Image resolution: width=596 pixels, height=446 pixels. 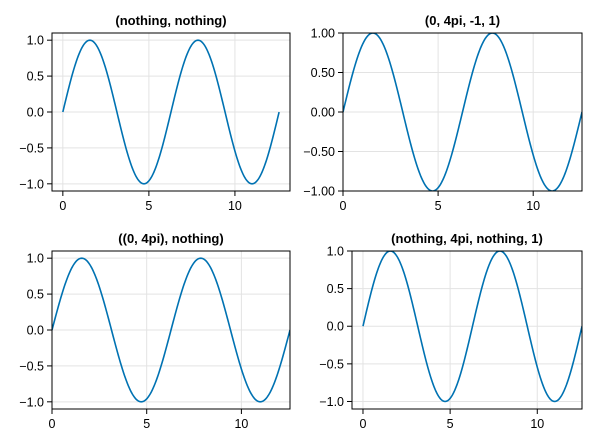 What do you see at coordinates (323, 73) in the screenshot?
I see `y-tick-label: 0.50` at bounding box center [323, 73].